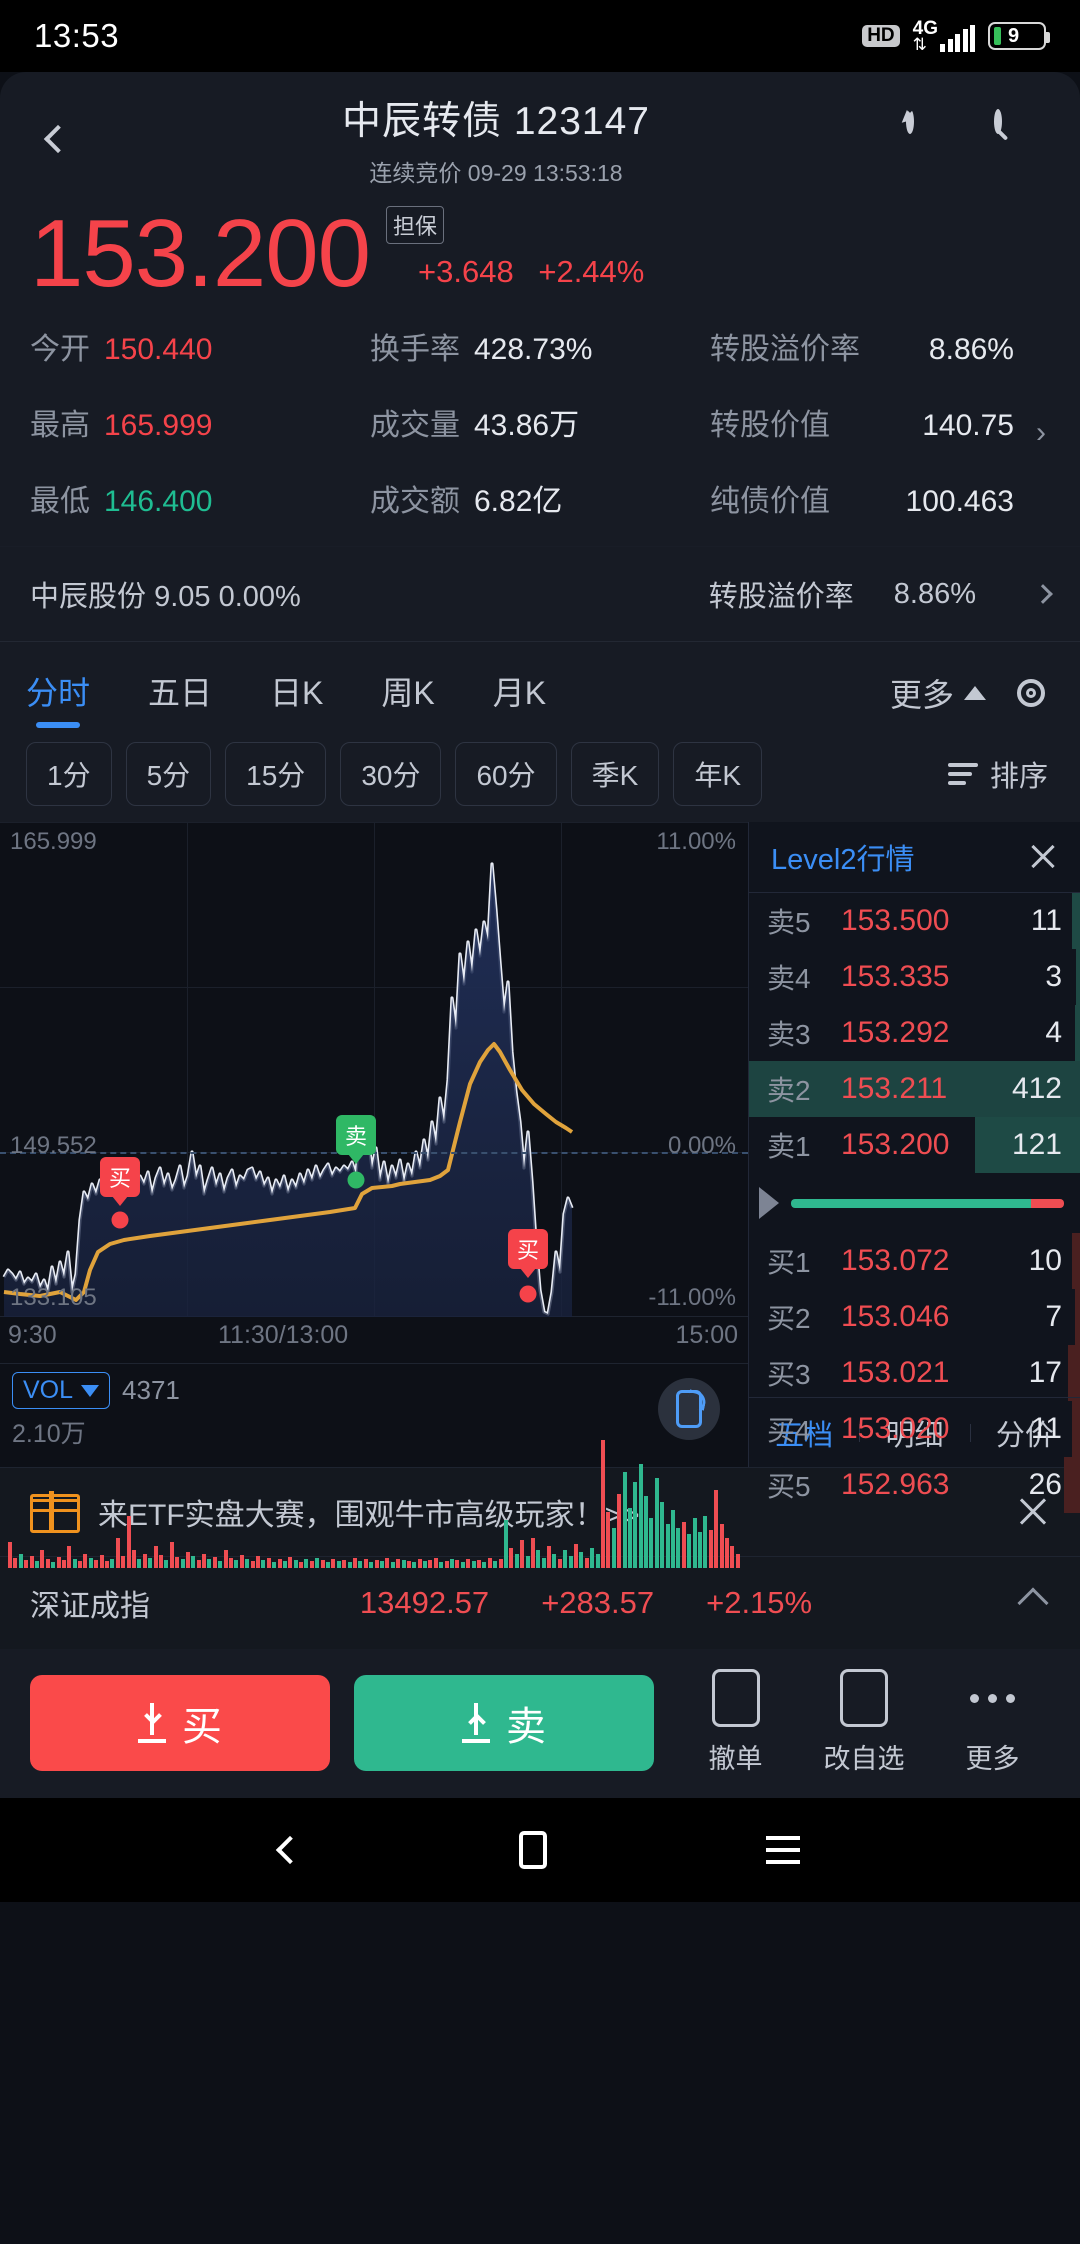  What do you see at coordinates (58, 693) in the screenshot?
I see `tab-fenshi: 分时` at bounding box center [58, 693].